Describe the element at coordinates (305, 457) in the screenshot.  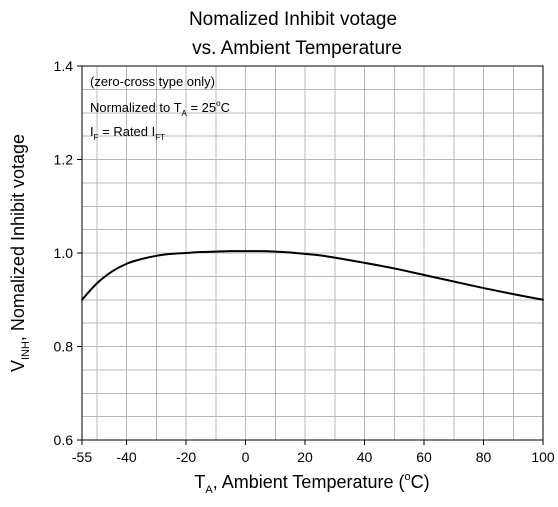
I see `x-tick-label: 20` at that location.